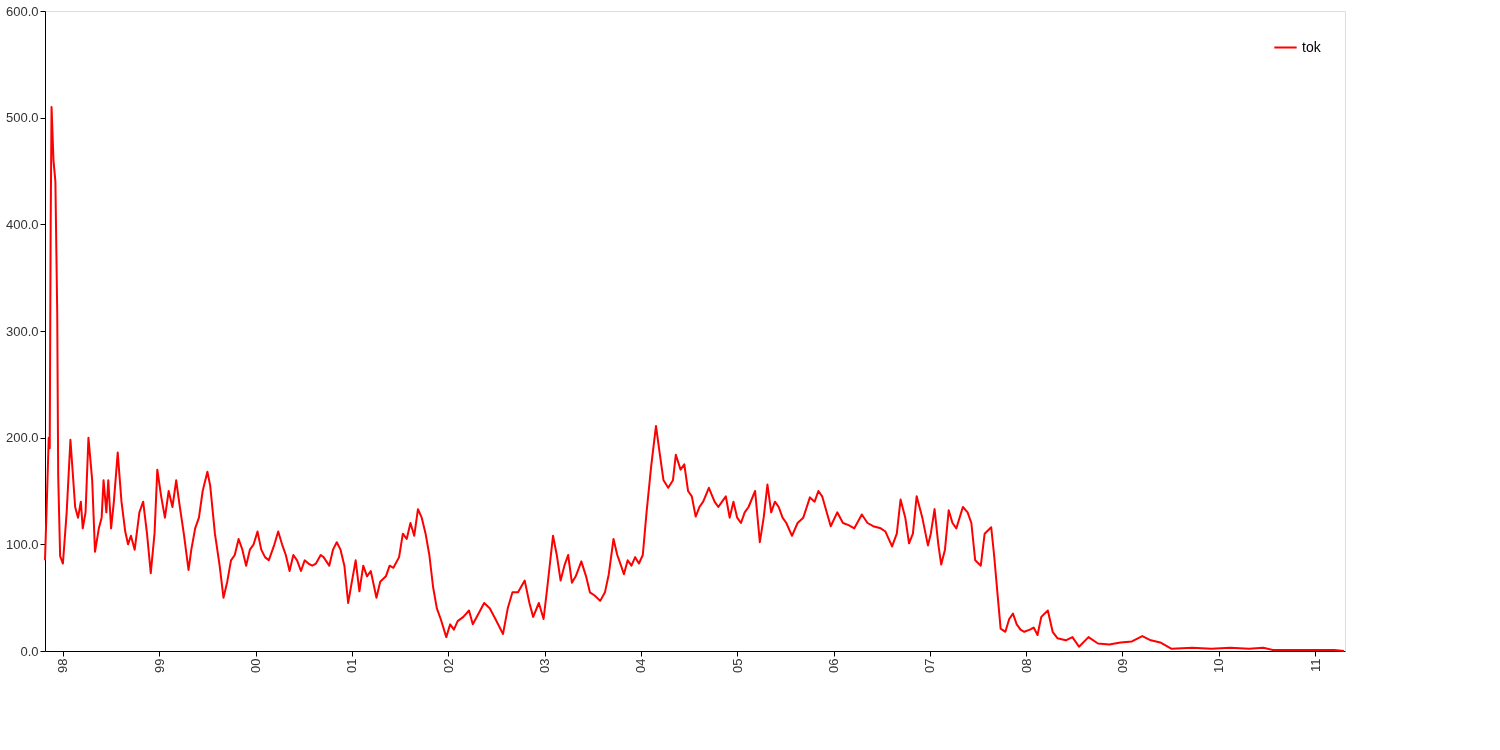  What do you see at coordinates (159, 665) in the screenshot?
I see `x-tick-label: 99` at bounding box center [159, 665].